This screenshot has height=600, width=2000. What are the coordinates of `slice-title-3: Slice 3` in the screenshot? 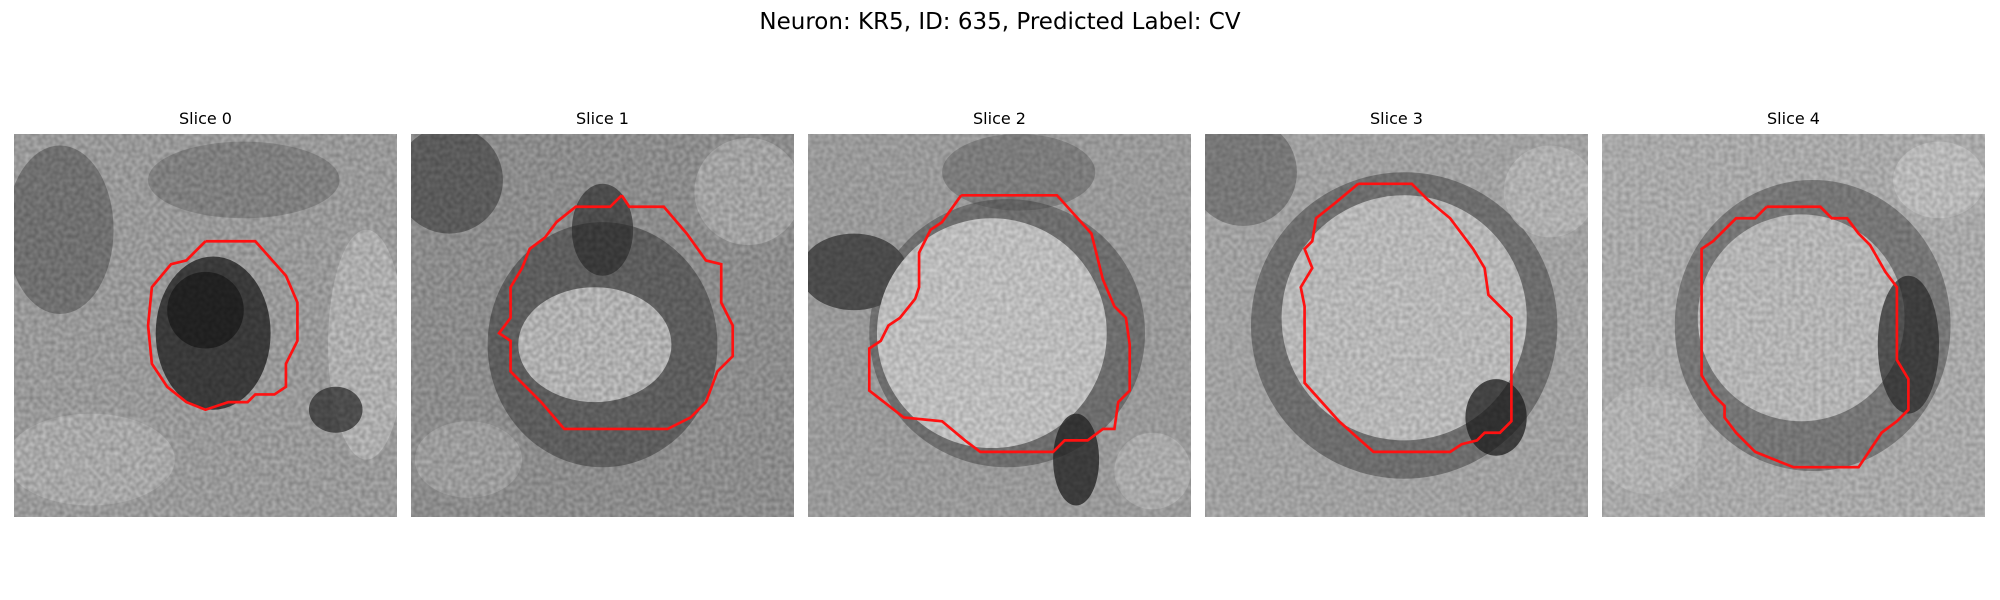 It's located at (1396, 118).